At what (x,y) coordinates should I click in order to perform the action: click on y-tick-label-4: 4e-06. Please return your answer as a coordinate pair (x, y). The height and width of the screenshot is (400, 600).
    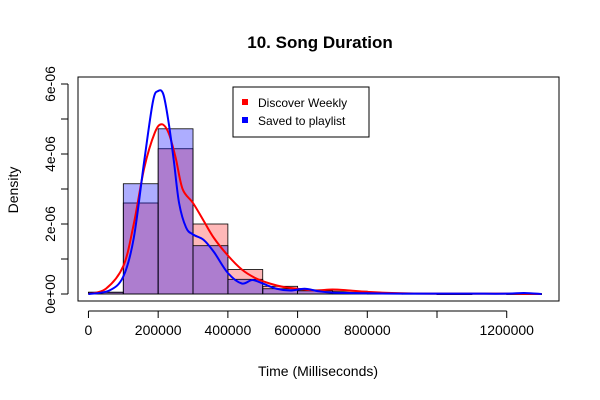
    Looking at the image, I should click on (50, 154).